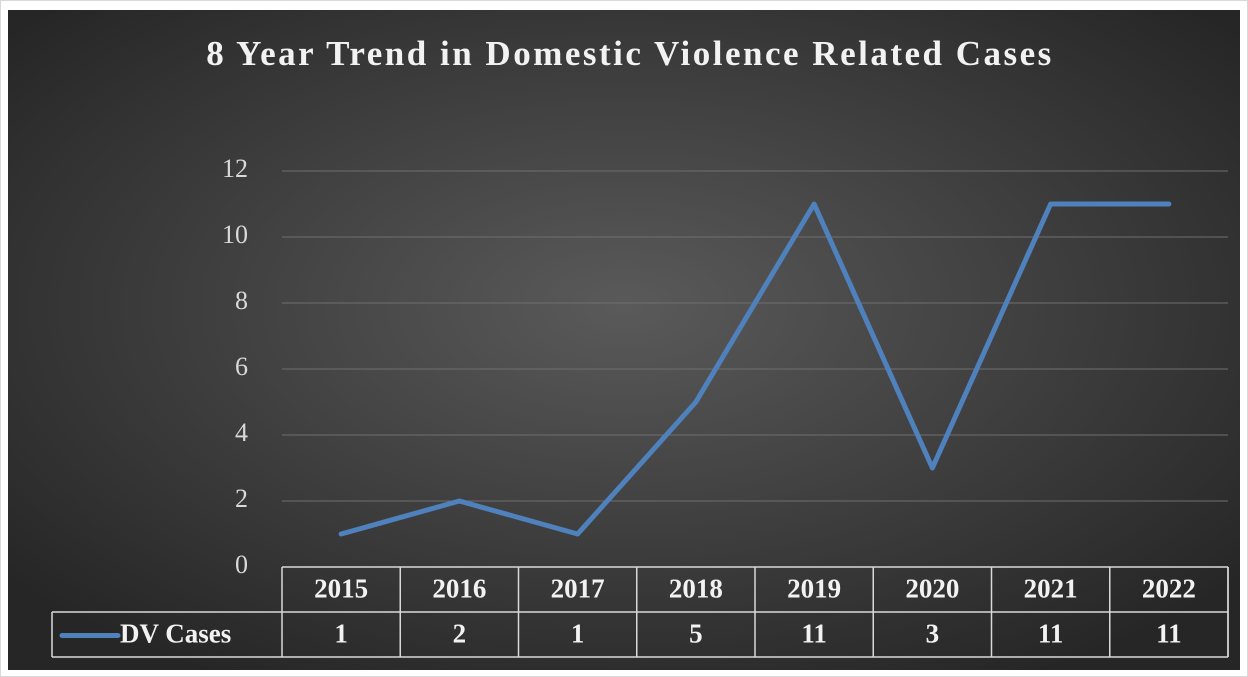  I want to click on x-tick-label: 2021, so click(1051, 589).